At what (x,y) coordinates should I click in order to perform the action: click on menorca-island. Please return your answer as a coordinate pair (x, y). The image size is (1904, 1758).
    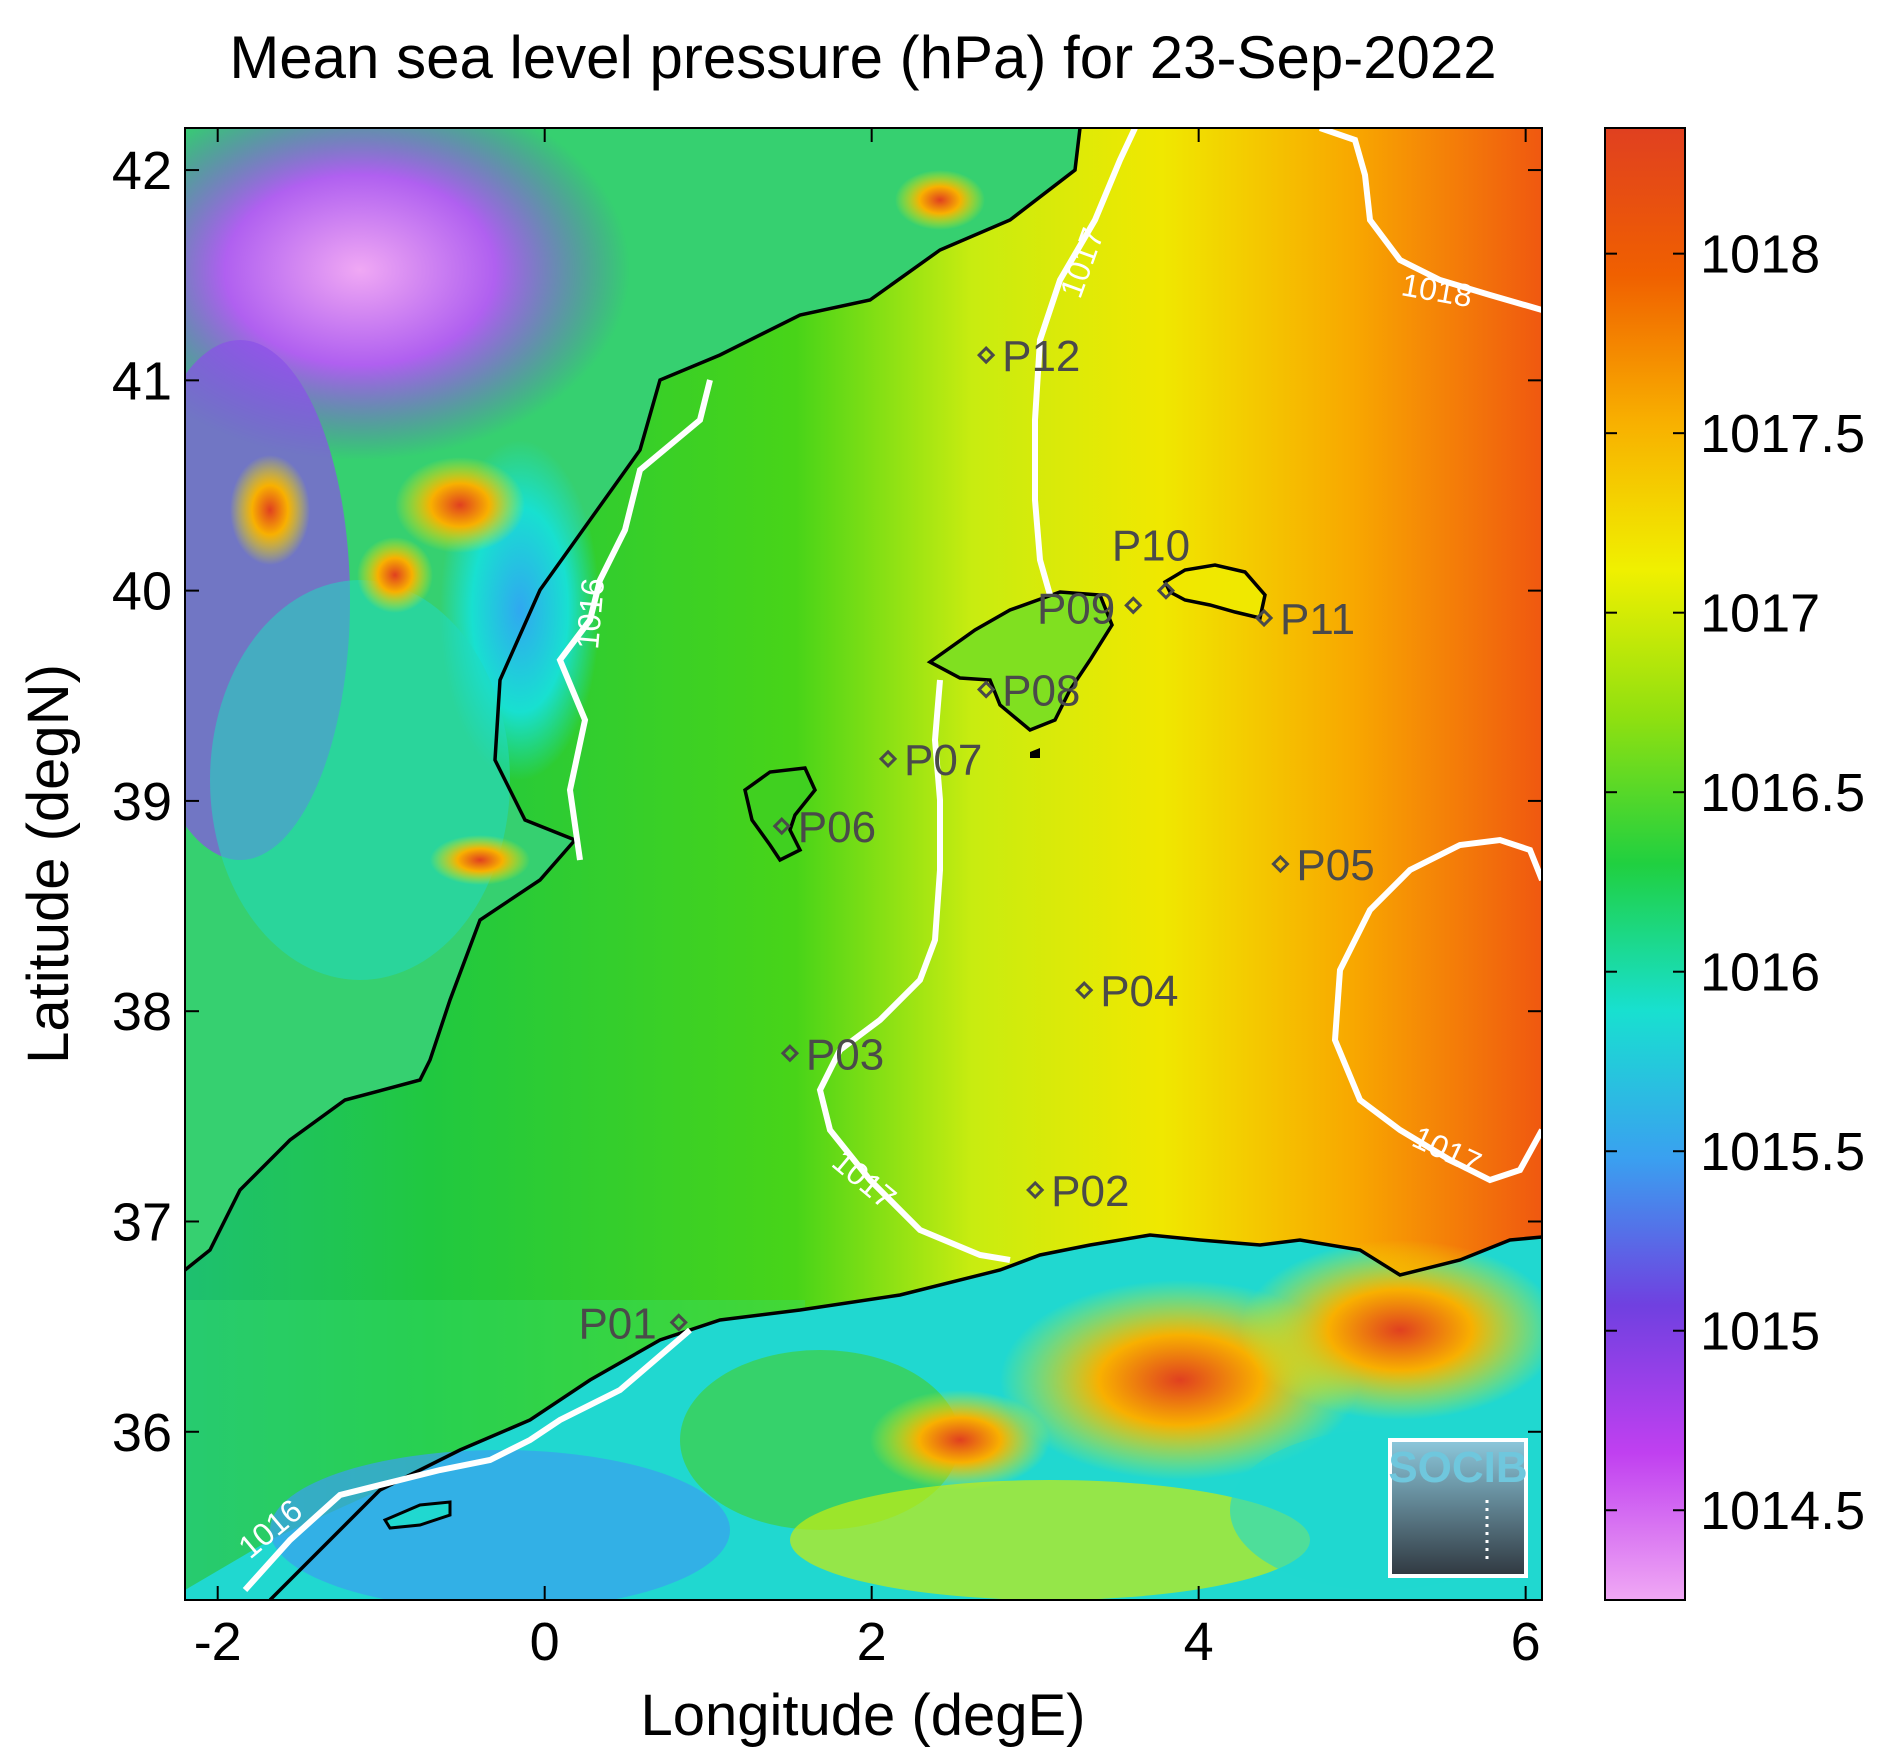
    Looking at the image, I should click on (1214, 592).